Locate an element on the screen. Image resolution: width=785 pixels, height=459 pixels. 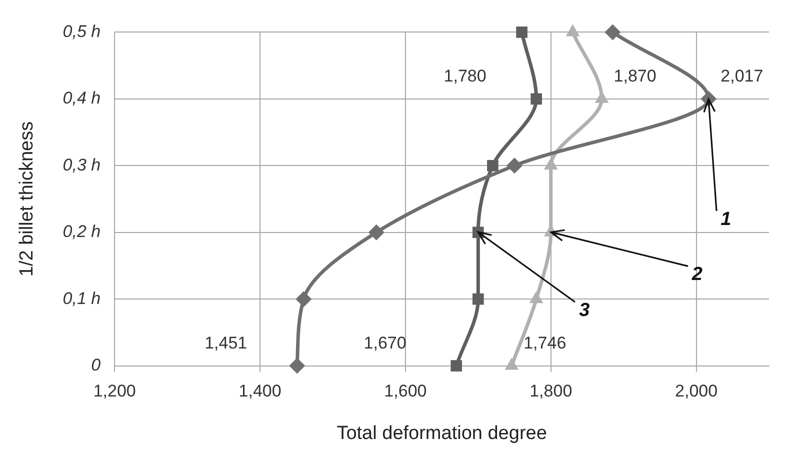
data-label: 1,780 is located at coordinates (465, 76).